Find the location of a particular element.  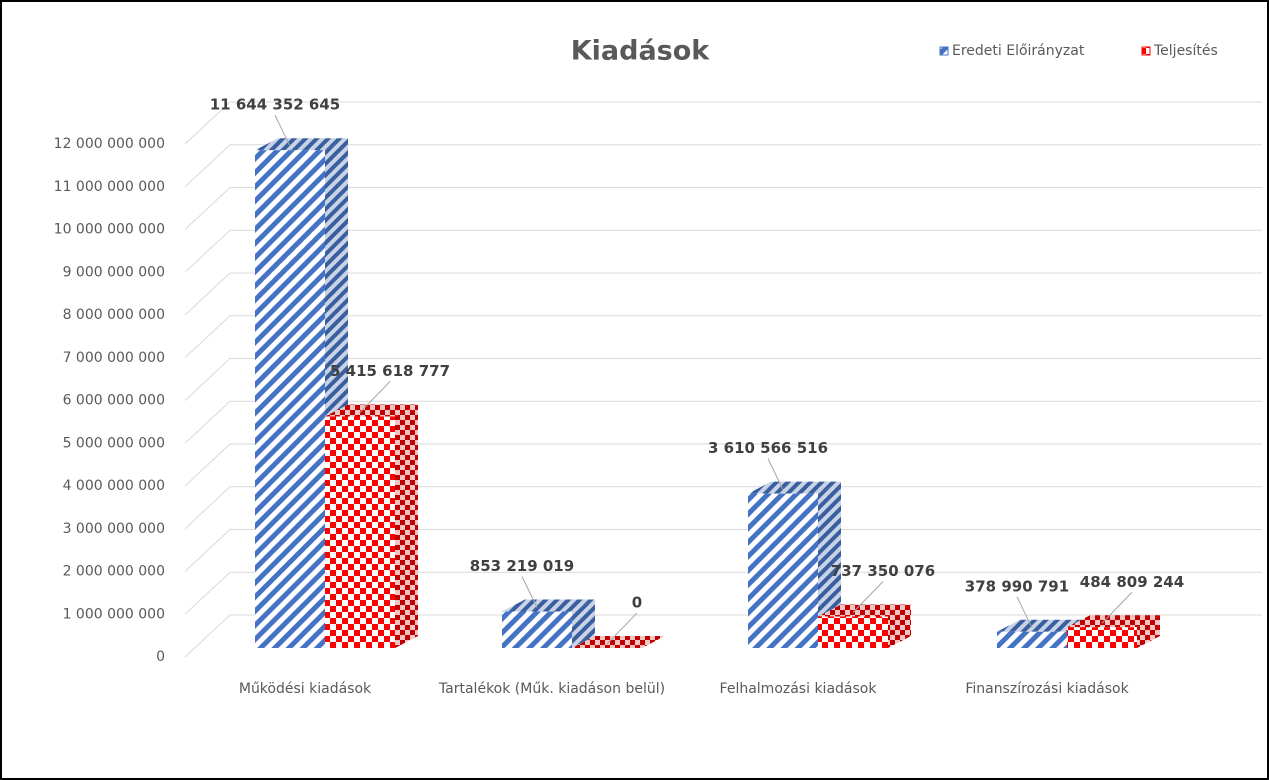

y-tick-label: 10 000 000 000 is located at coordinates (109, 230).